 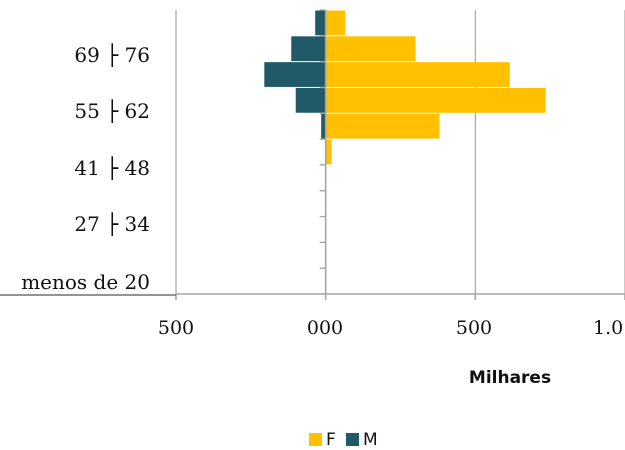 What do you see at coordinates (315, 439) in the screenshot?
I see `legend-swatch-f` at bounding box center [315, 439].